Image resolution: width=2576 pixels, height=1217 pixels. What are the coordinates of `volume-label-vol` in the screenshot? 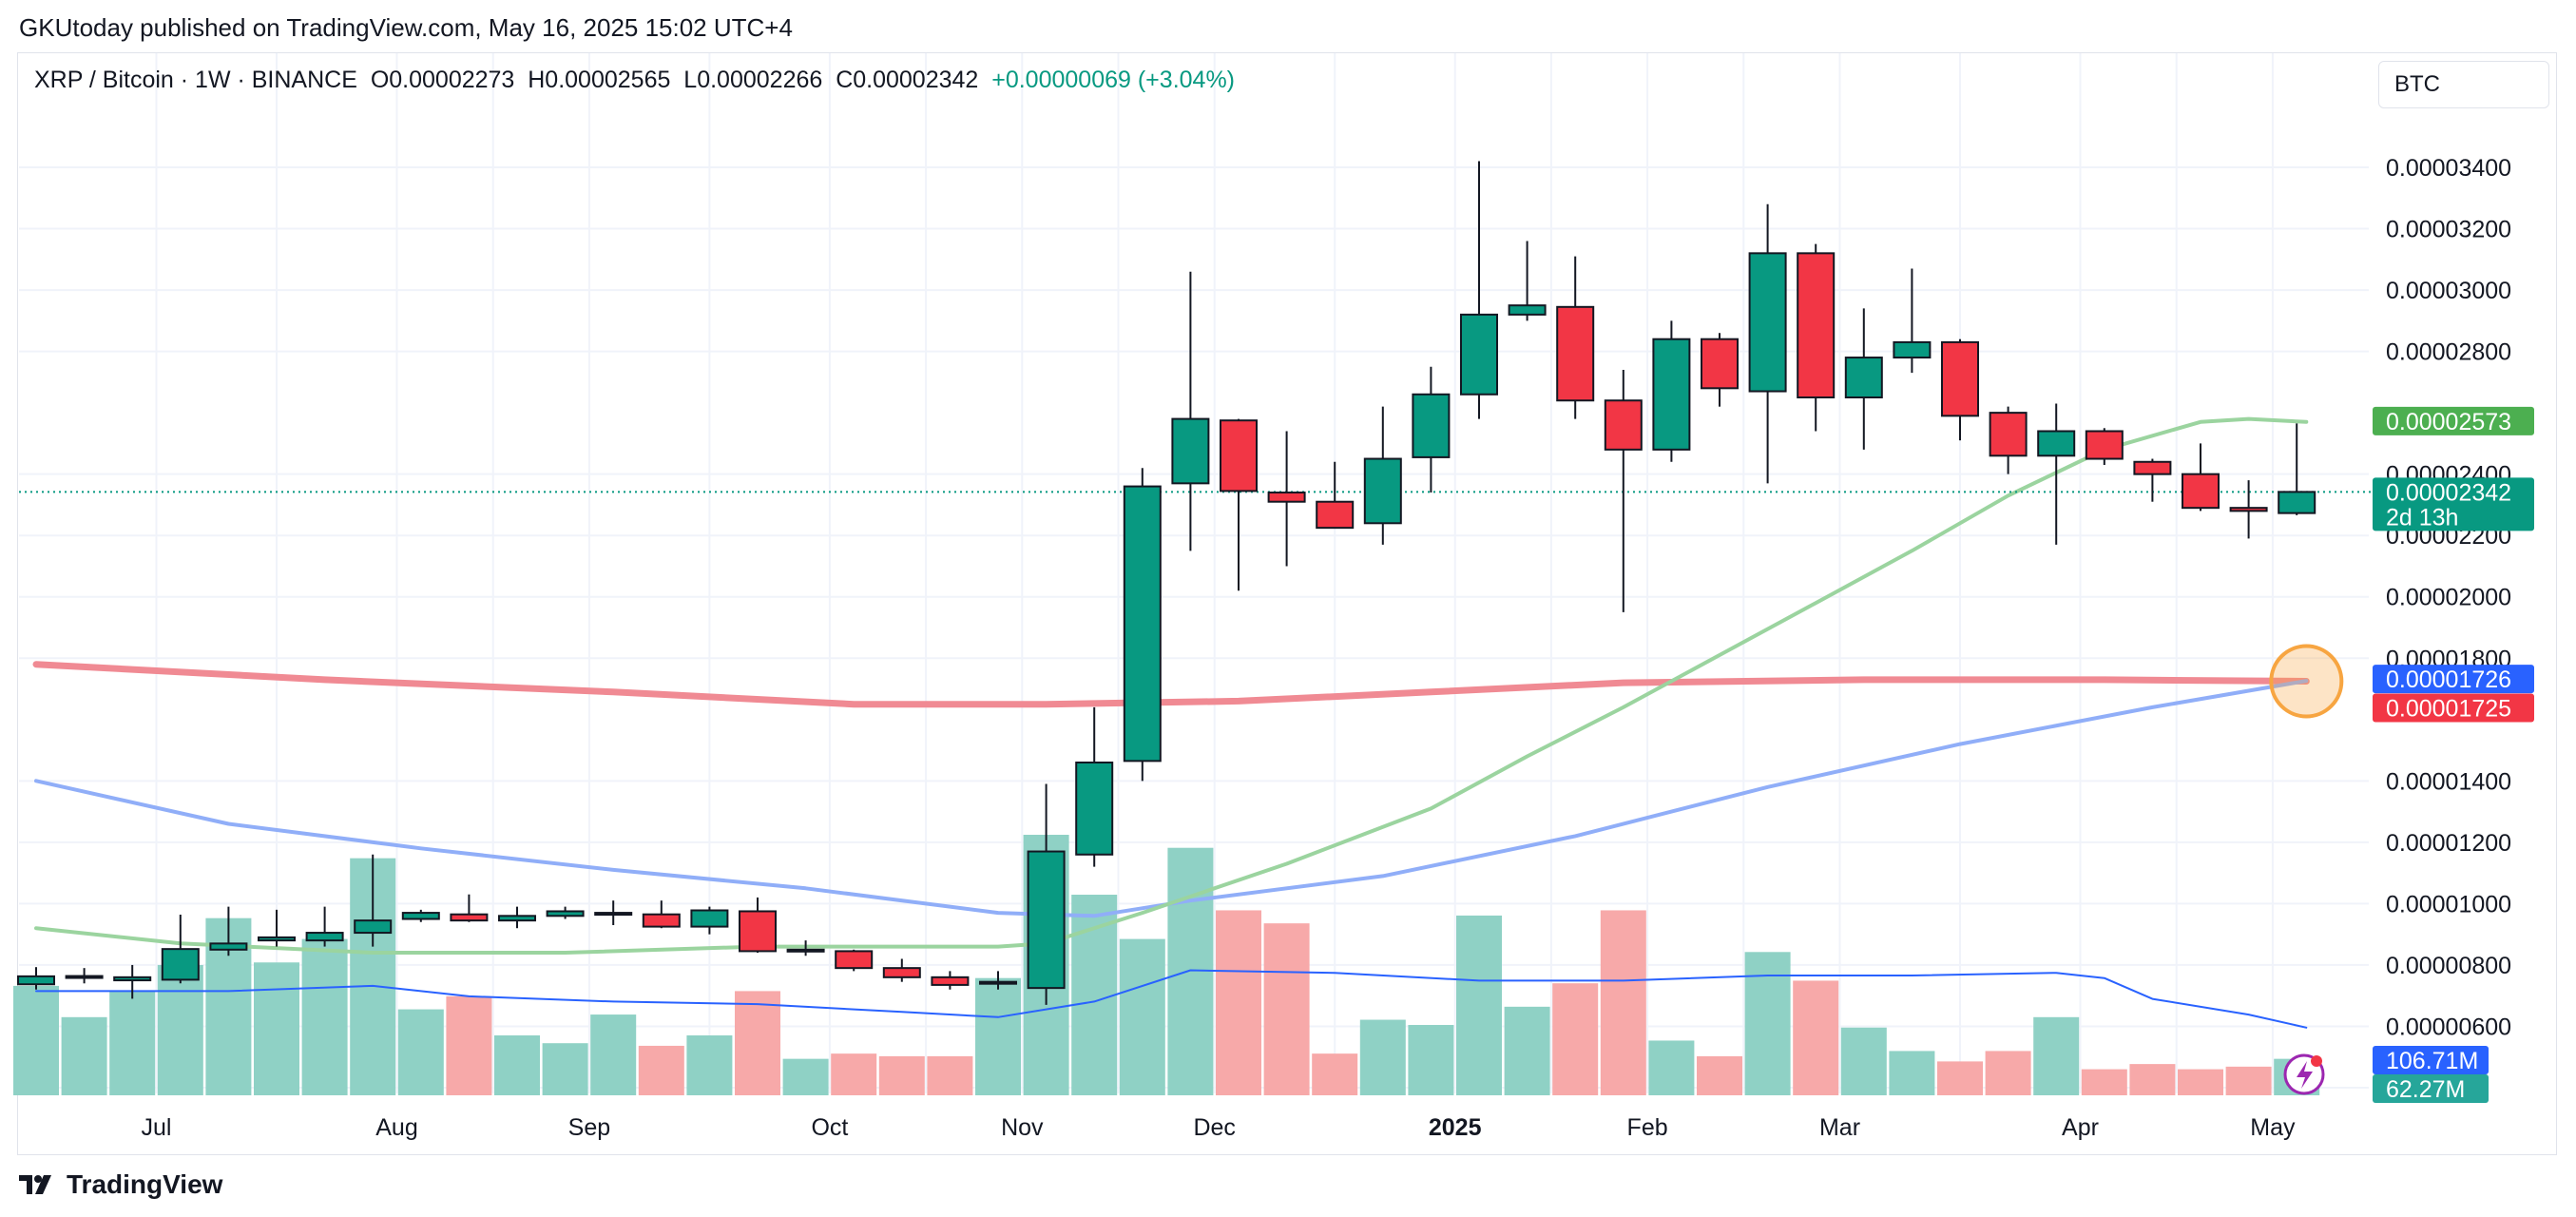 It's located at (2431, 1088).